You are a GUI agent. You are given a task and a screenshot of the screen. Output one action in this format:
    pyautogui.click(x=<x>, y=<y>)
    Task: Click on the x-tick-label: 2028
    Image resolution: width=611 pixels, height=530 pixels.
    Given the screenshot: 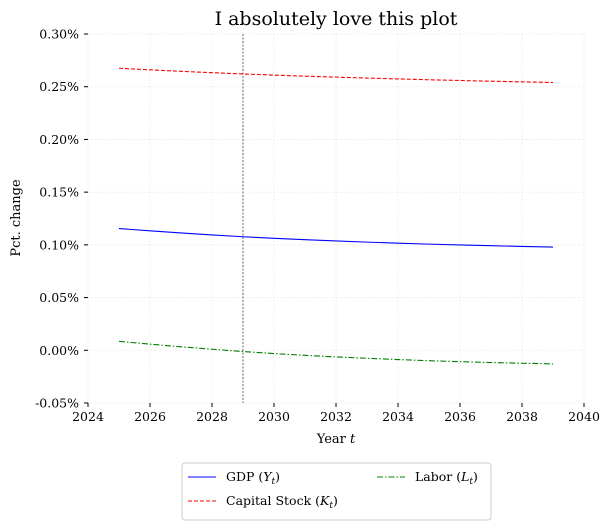 What is the action you would take?
    pyautogui.click(x=212, y=416)
    